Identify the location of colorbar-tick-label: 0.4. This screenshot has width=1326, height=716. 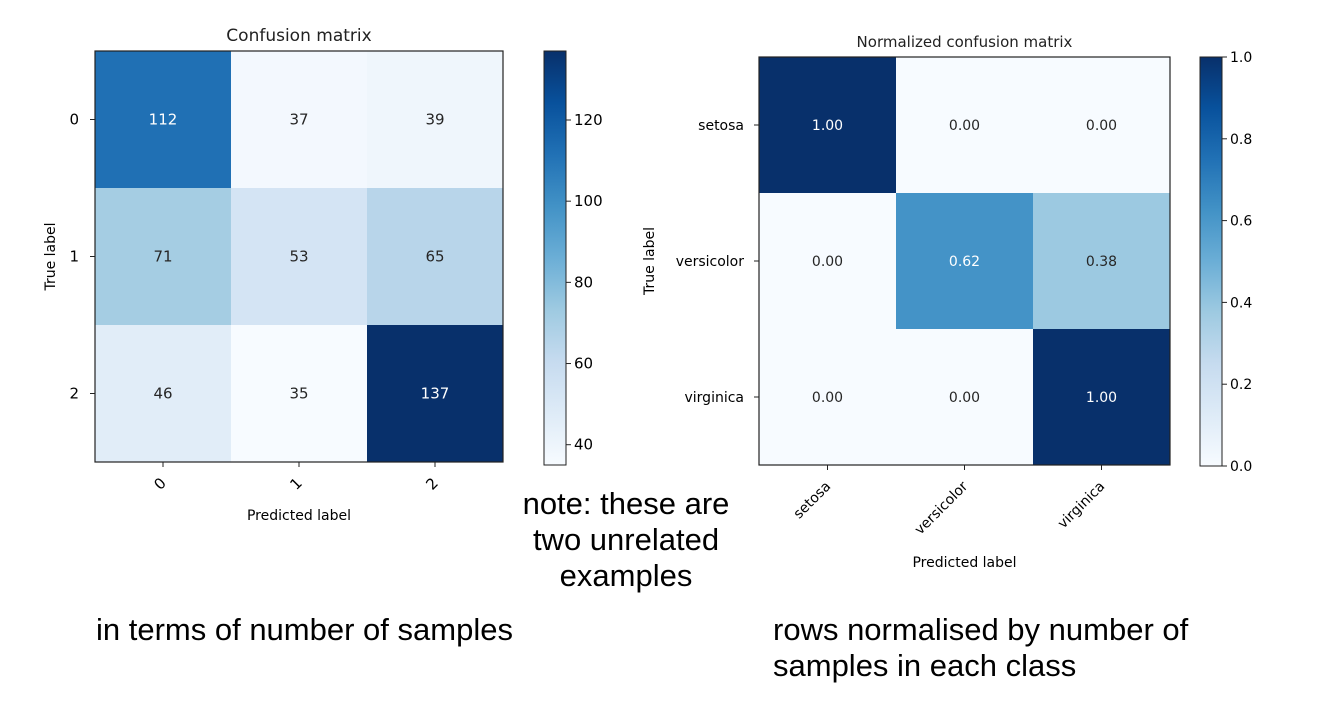
(1241, 303).